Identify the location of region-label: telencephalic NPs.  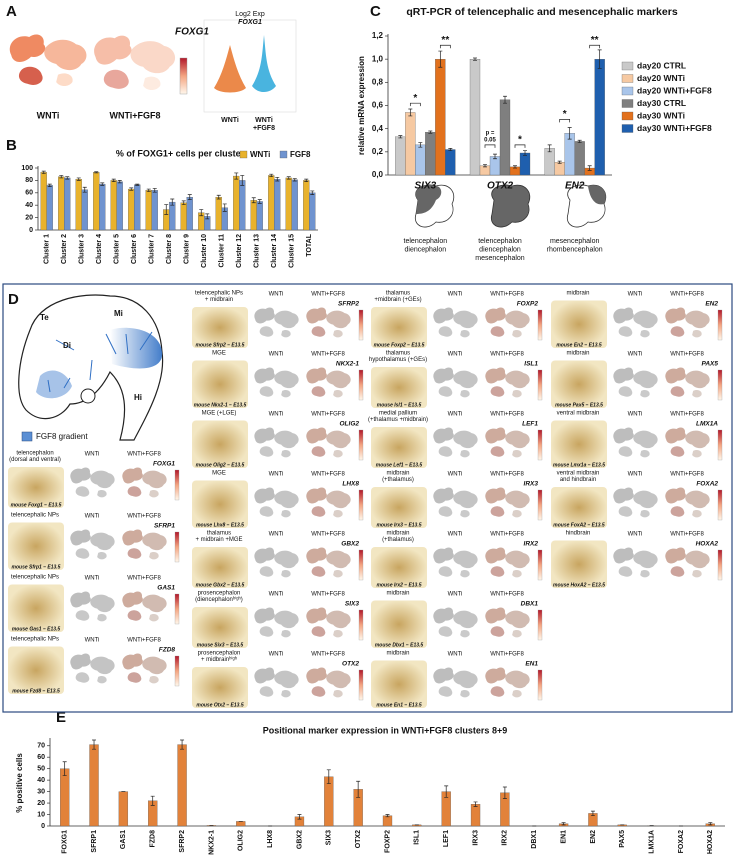
(219, 294).